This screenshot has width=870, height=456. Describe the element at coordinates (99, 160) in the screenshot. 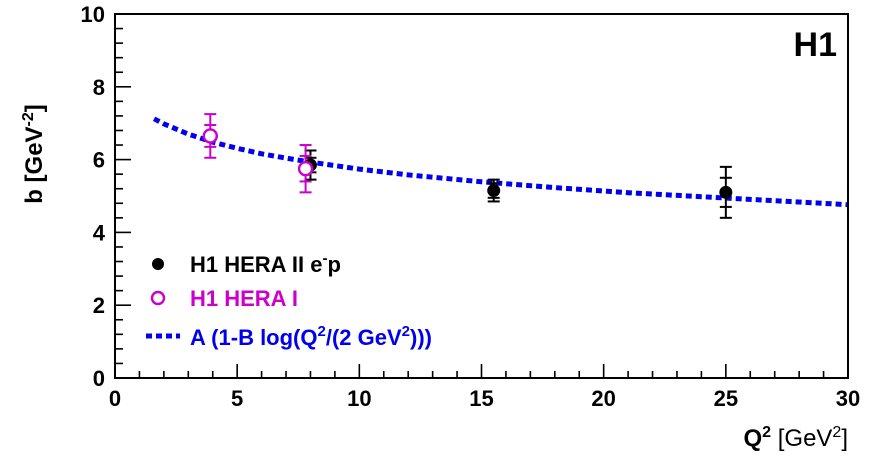

I see `y-tick-label: 6` at that location.